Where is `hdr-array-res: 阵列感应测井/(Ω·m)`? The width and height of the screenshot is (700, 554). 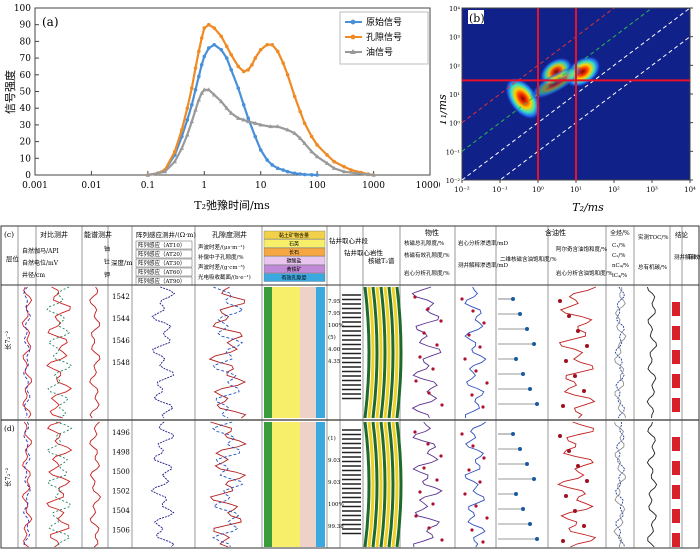
hdr-array-res: 阵列感应测井/(Ω·m) is located at coordinates (166, 234).